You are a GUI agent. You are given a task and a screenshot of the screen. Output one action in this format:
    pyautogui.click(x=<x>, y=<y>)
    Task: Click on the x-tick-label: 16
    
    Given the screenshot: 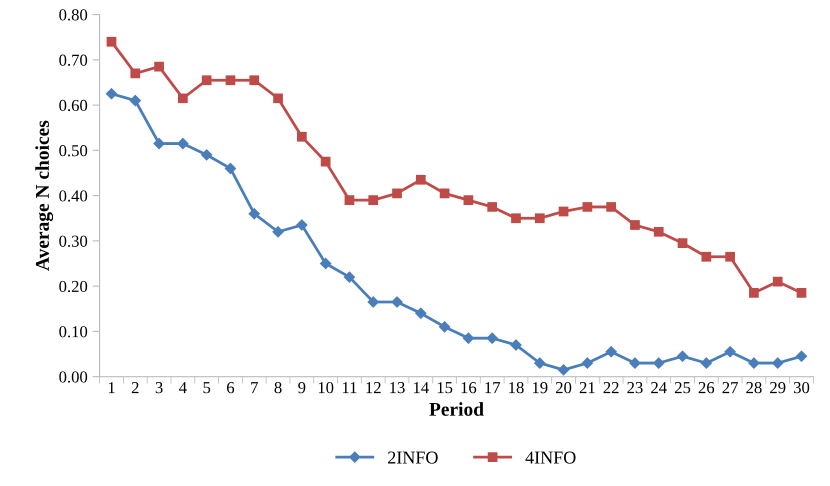 What is the action you would take?
    pyautogui.click(x=469, y=388)
    